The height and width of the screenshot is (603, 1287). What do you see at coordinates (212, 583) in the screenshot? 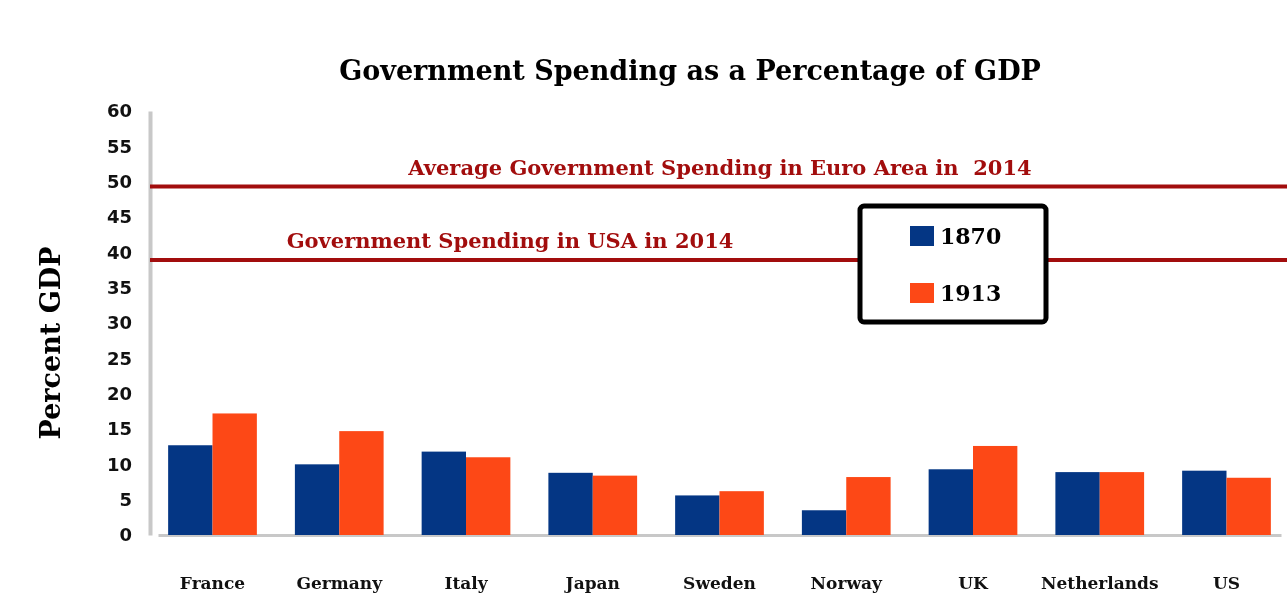
I see `x-tick-label: France` at bounding box center [212, 583].